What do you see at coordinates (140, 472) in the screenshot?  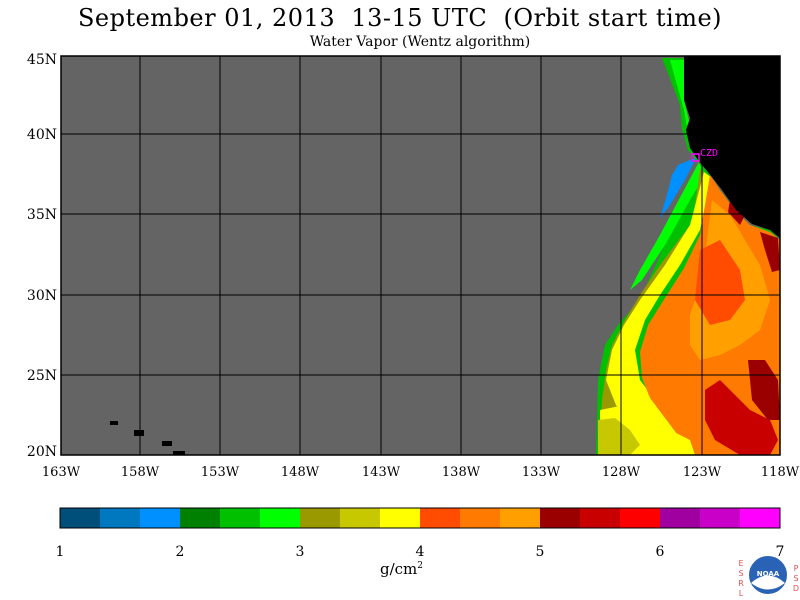 I see `lon-label-158w: 158W` at bounding box center [140, 472].